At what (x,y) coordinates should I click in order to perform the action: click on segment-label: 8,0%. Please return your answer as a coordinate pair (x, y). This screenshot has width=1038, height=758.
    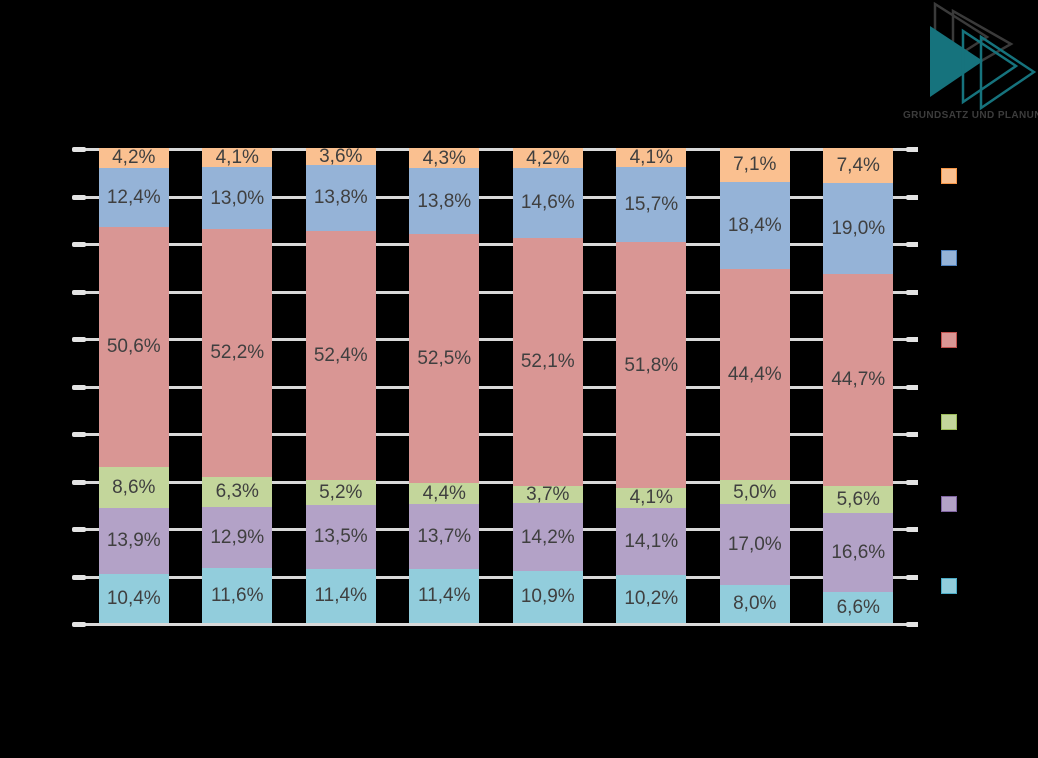
    Looking at the image, I should click on (755, 604).